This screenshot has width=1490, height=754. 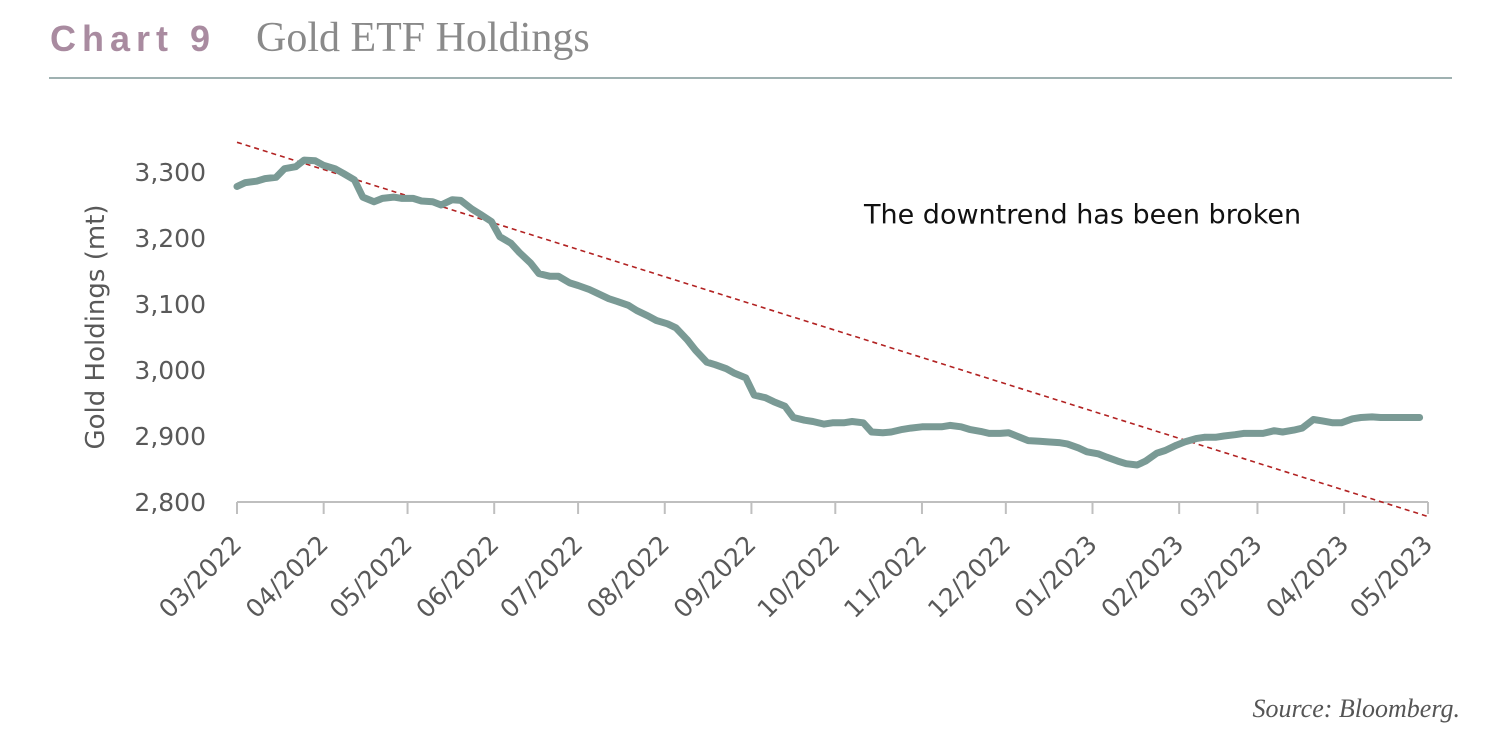 I want to click on x-tick-label: 05/2022, so click(x=371, y=577).